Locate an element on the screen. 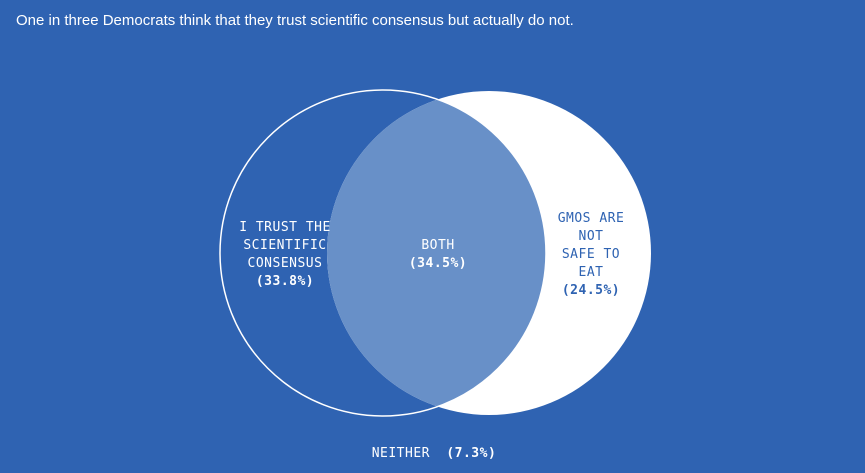  right-set-value: (24.5%) is located at coordinates (591, 290).